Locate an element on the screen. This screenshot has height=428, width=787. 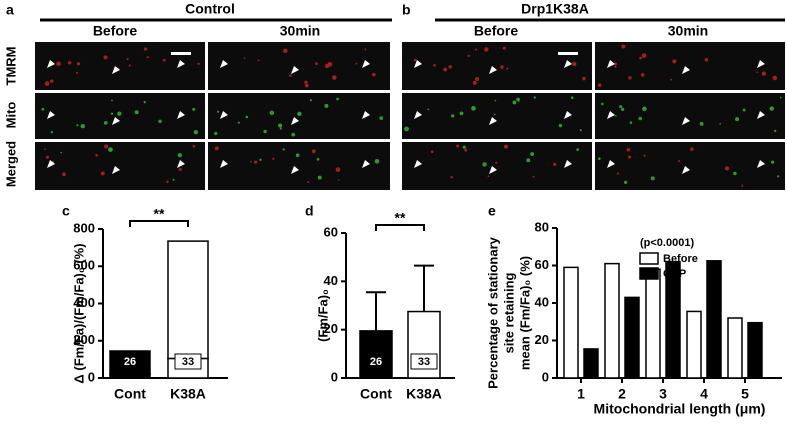
scale-bar is located at coordinates (568, 53).